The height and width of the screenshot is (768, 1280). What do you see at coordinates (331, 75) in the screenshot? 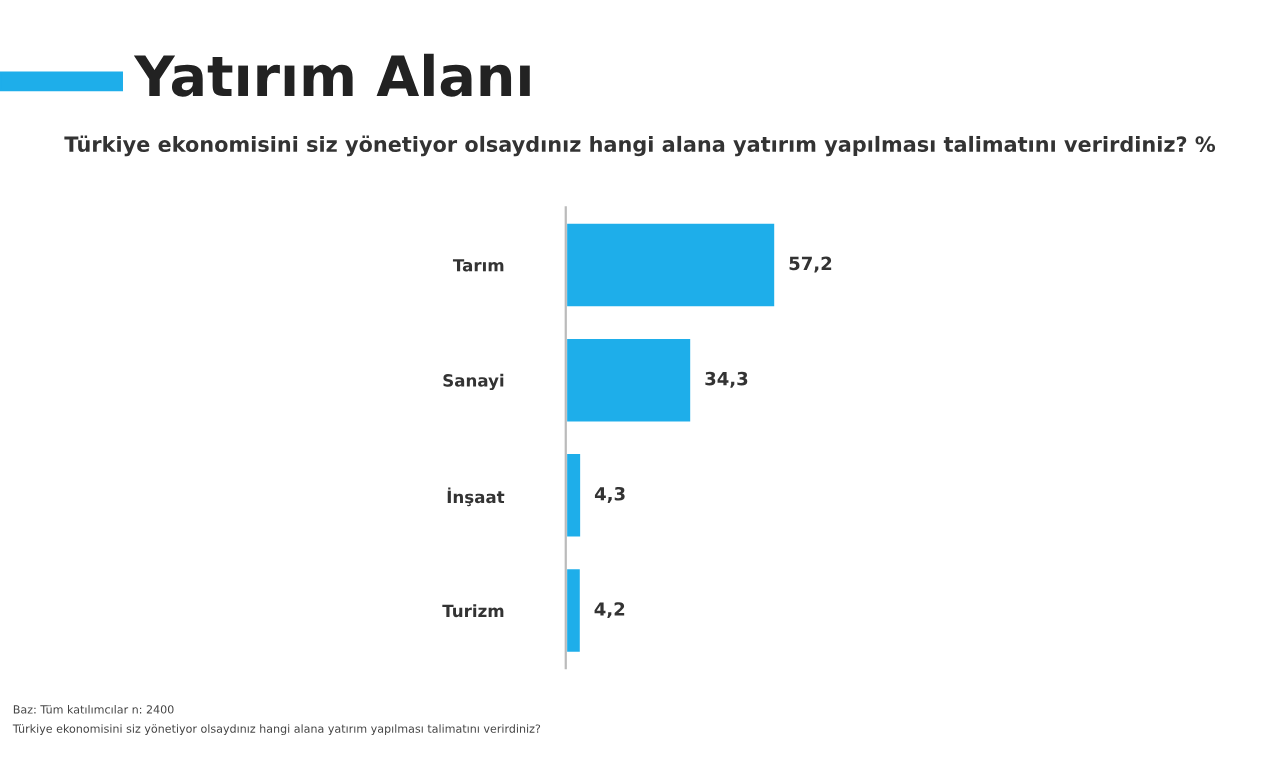
I see `chart-title: Yatırım Alanı` at bounding box center [331, 75].